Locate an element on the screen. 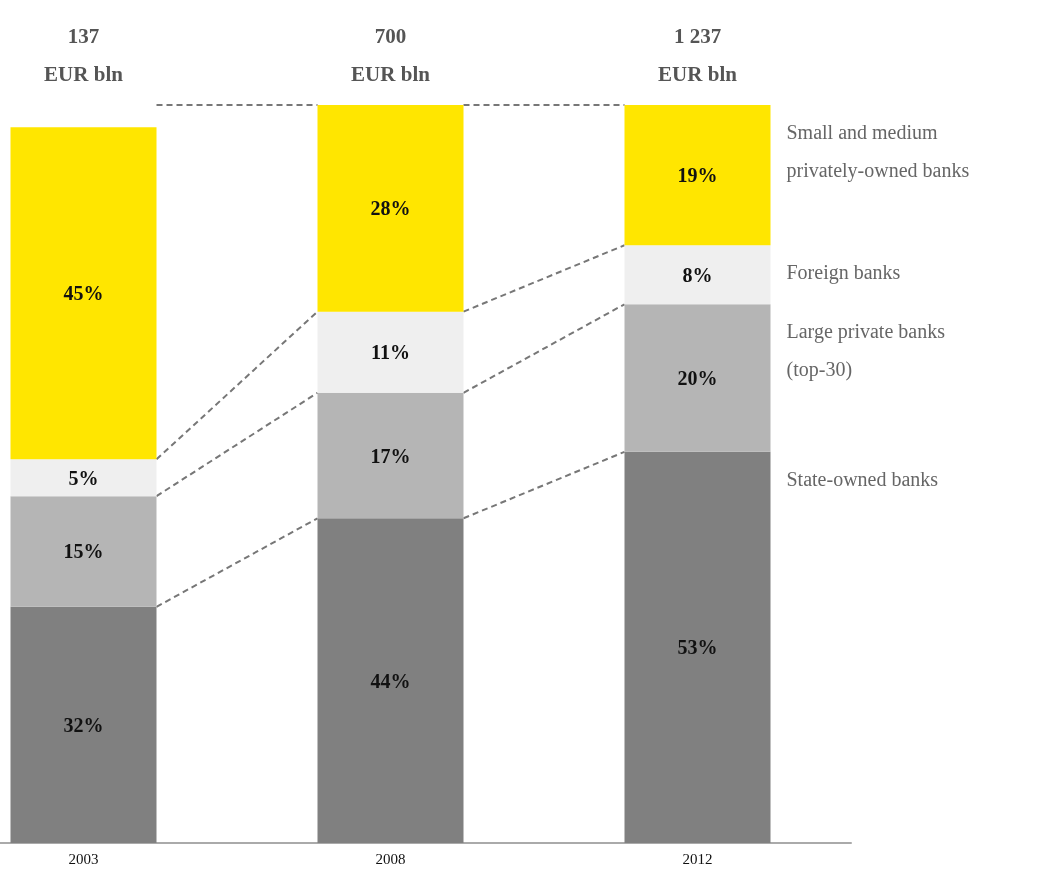  text: 1 237 EUR bln is located at coordinates (698, 55).